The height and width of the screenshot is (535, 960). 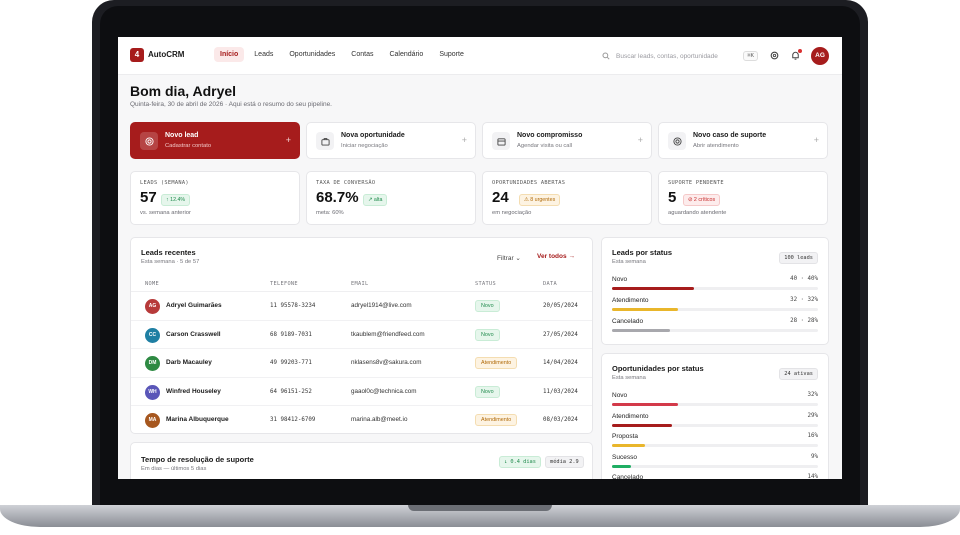 I want to click on chevron-down-icon: ⌄, so click(x=518, y=258).